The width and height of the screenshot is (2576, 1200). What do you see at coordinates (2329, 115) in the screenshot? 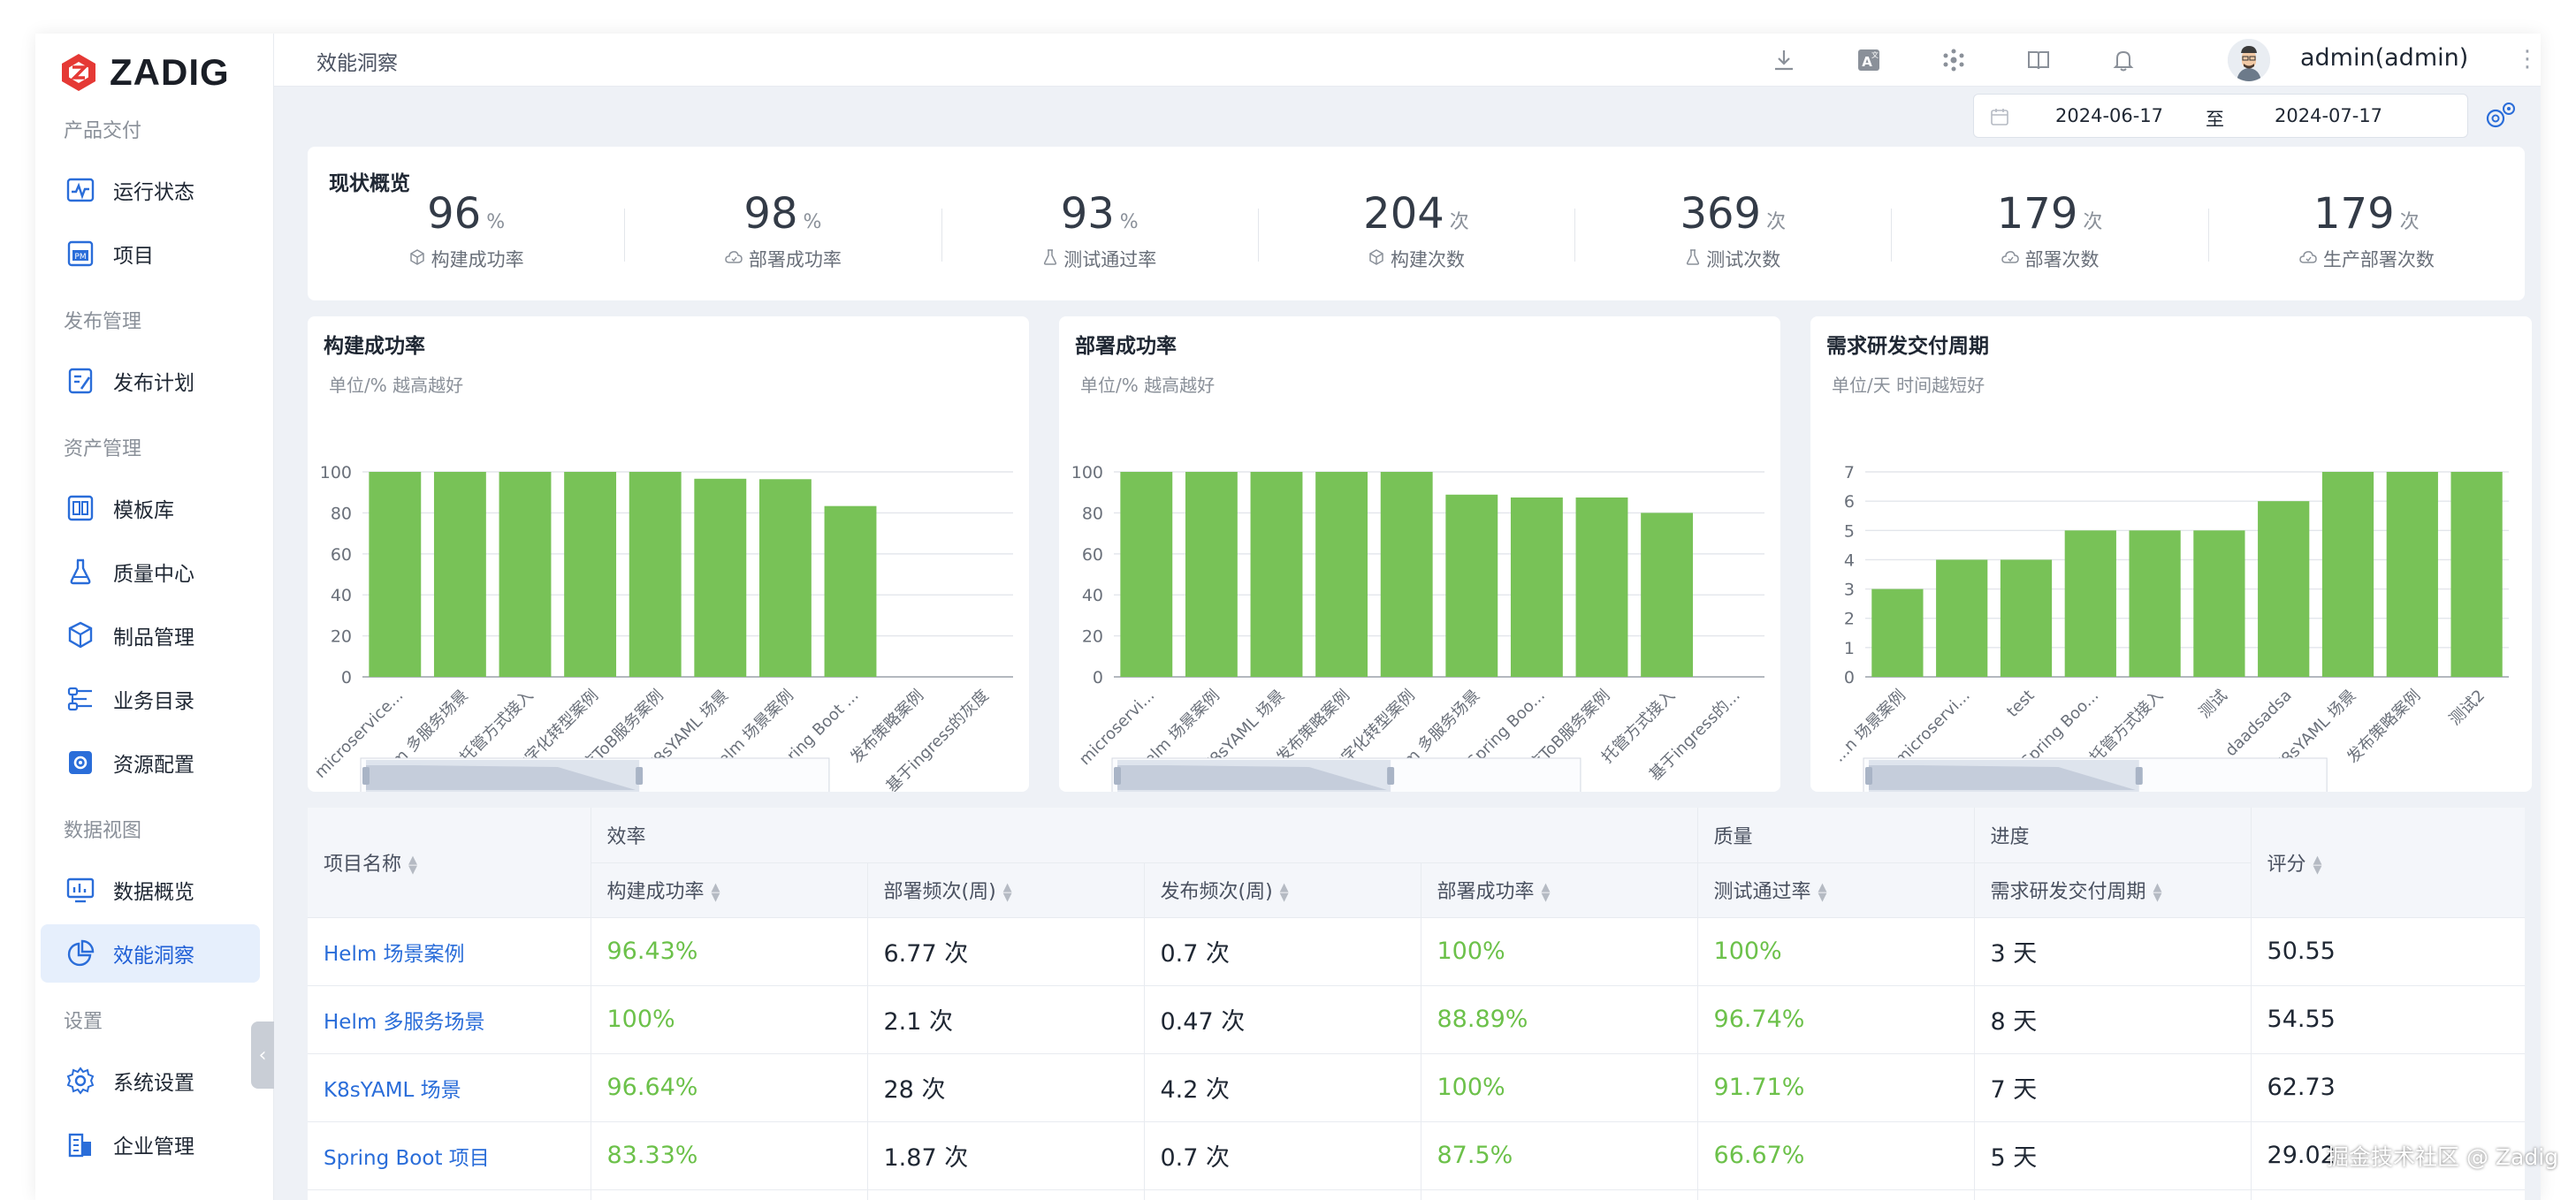
I see `date-end: 2024-07-17` at bounding box center [2329, 115].